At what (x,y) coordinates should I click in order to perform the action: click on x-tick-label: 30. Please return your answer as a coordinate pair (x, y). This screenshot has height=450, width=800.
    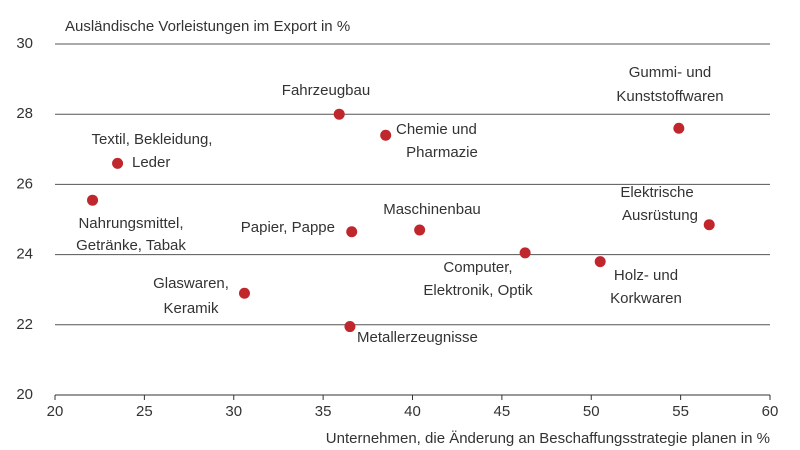
    Looking at the image, I should click on (233, 411).